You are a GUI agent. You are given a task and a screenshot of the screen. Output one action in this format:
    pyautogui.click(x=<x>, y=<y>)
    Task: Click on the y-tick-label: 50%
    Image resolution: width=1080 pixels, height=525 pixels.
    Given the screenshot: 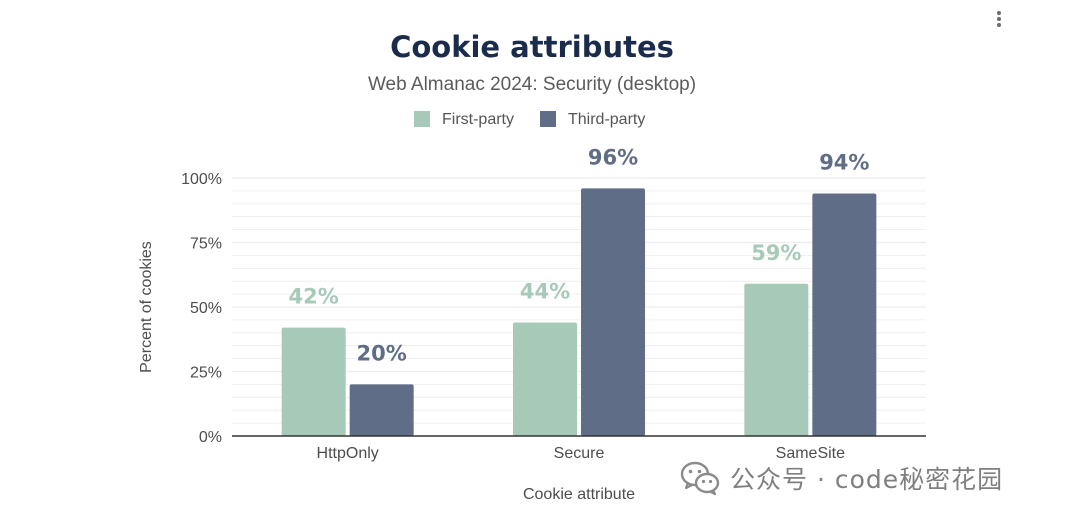 What is the action you would take?
    pyautogui.click(x=206, y=308)
    